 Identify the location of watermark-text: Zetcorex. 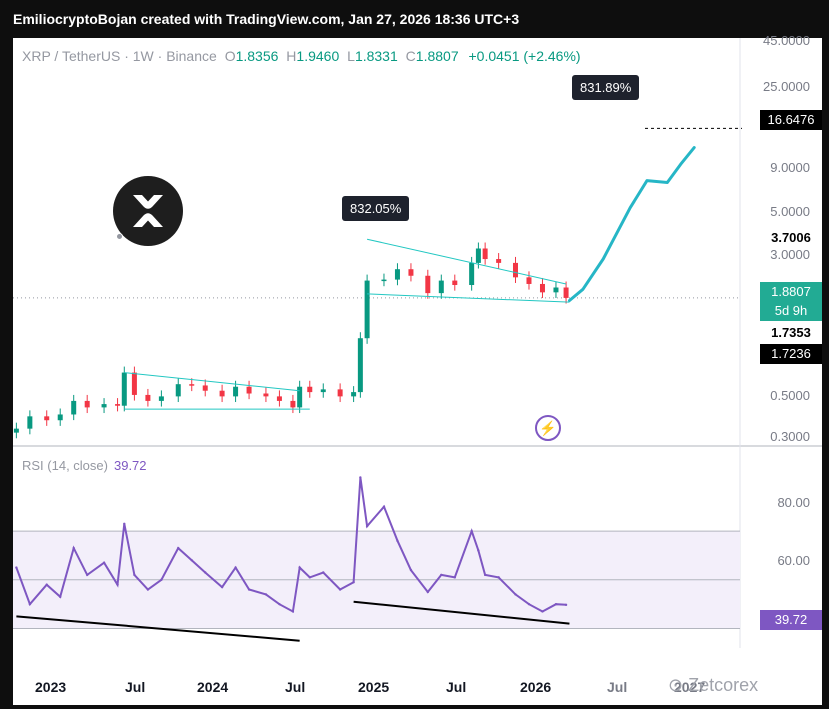
(723, 685).